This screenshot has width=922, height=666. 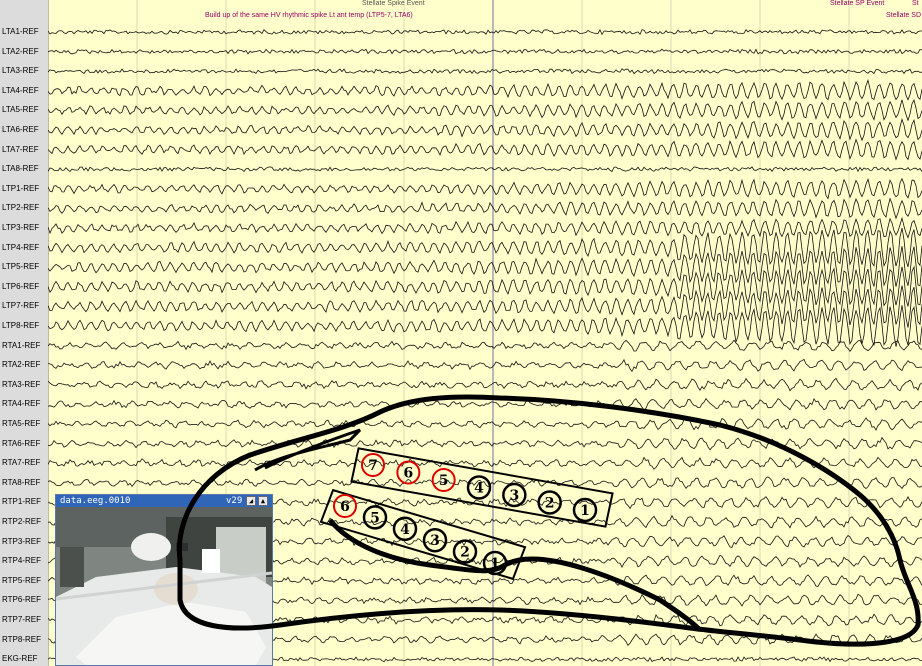 I want to click on channel-label: RTP6-REF, so click(x=21, y=600).